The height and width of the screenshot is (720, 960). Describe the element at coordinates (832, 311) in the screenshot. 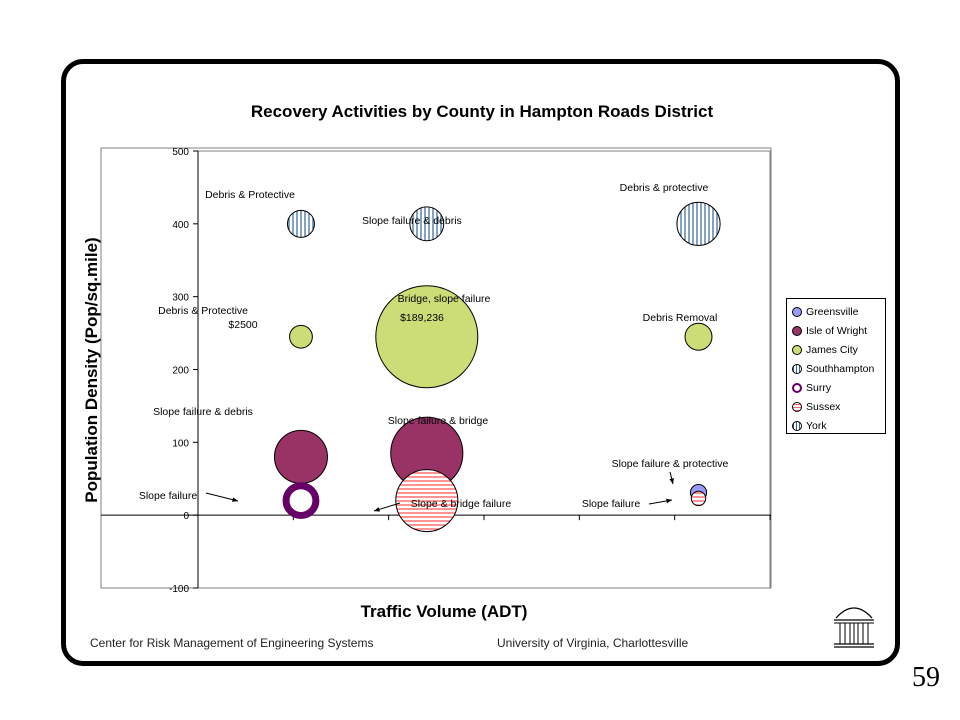

I see `legend-label: Greensville` at that location.